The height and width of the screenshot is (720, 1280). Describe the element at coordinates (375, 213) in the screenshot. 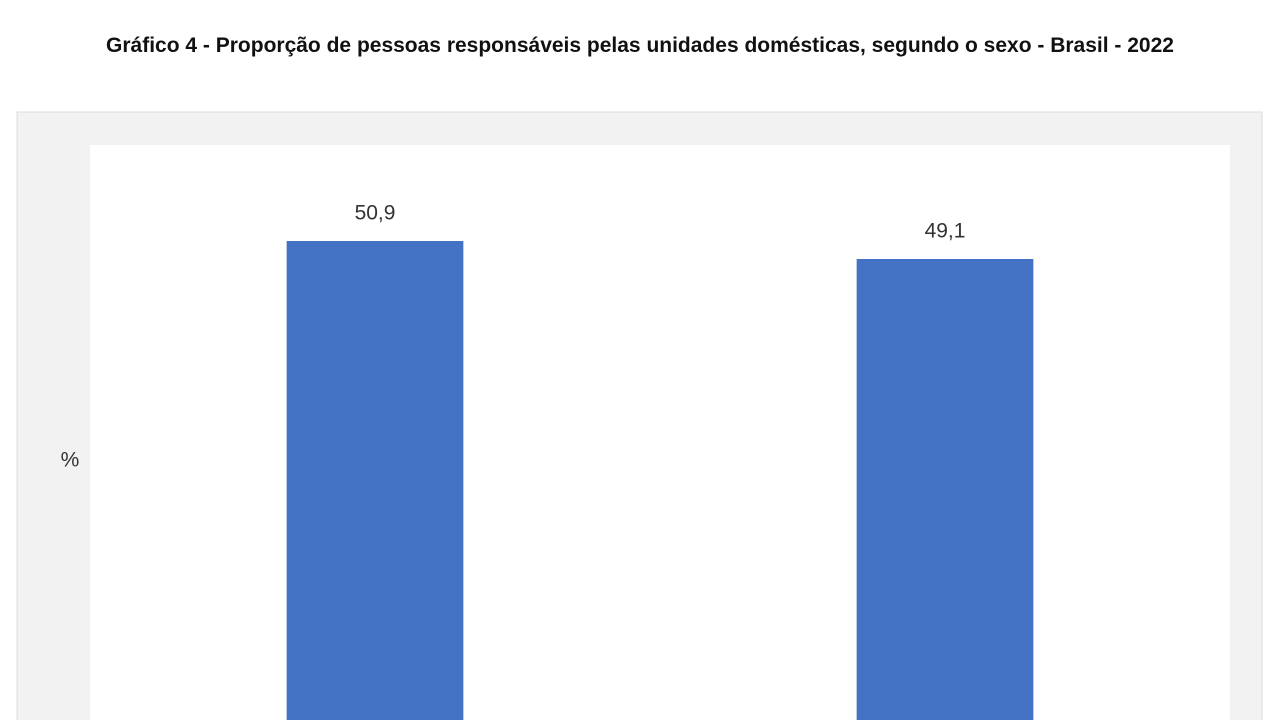

I see `data-label: 50,9` at that location.